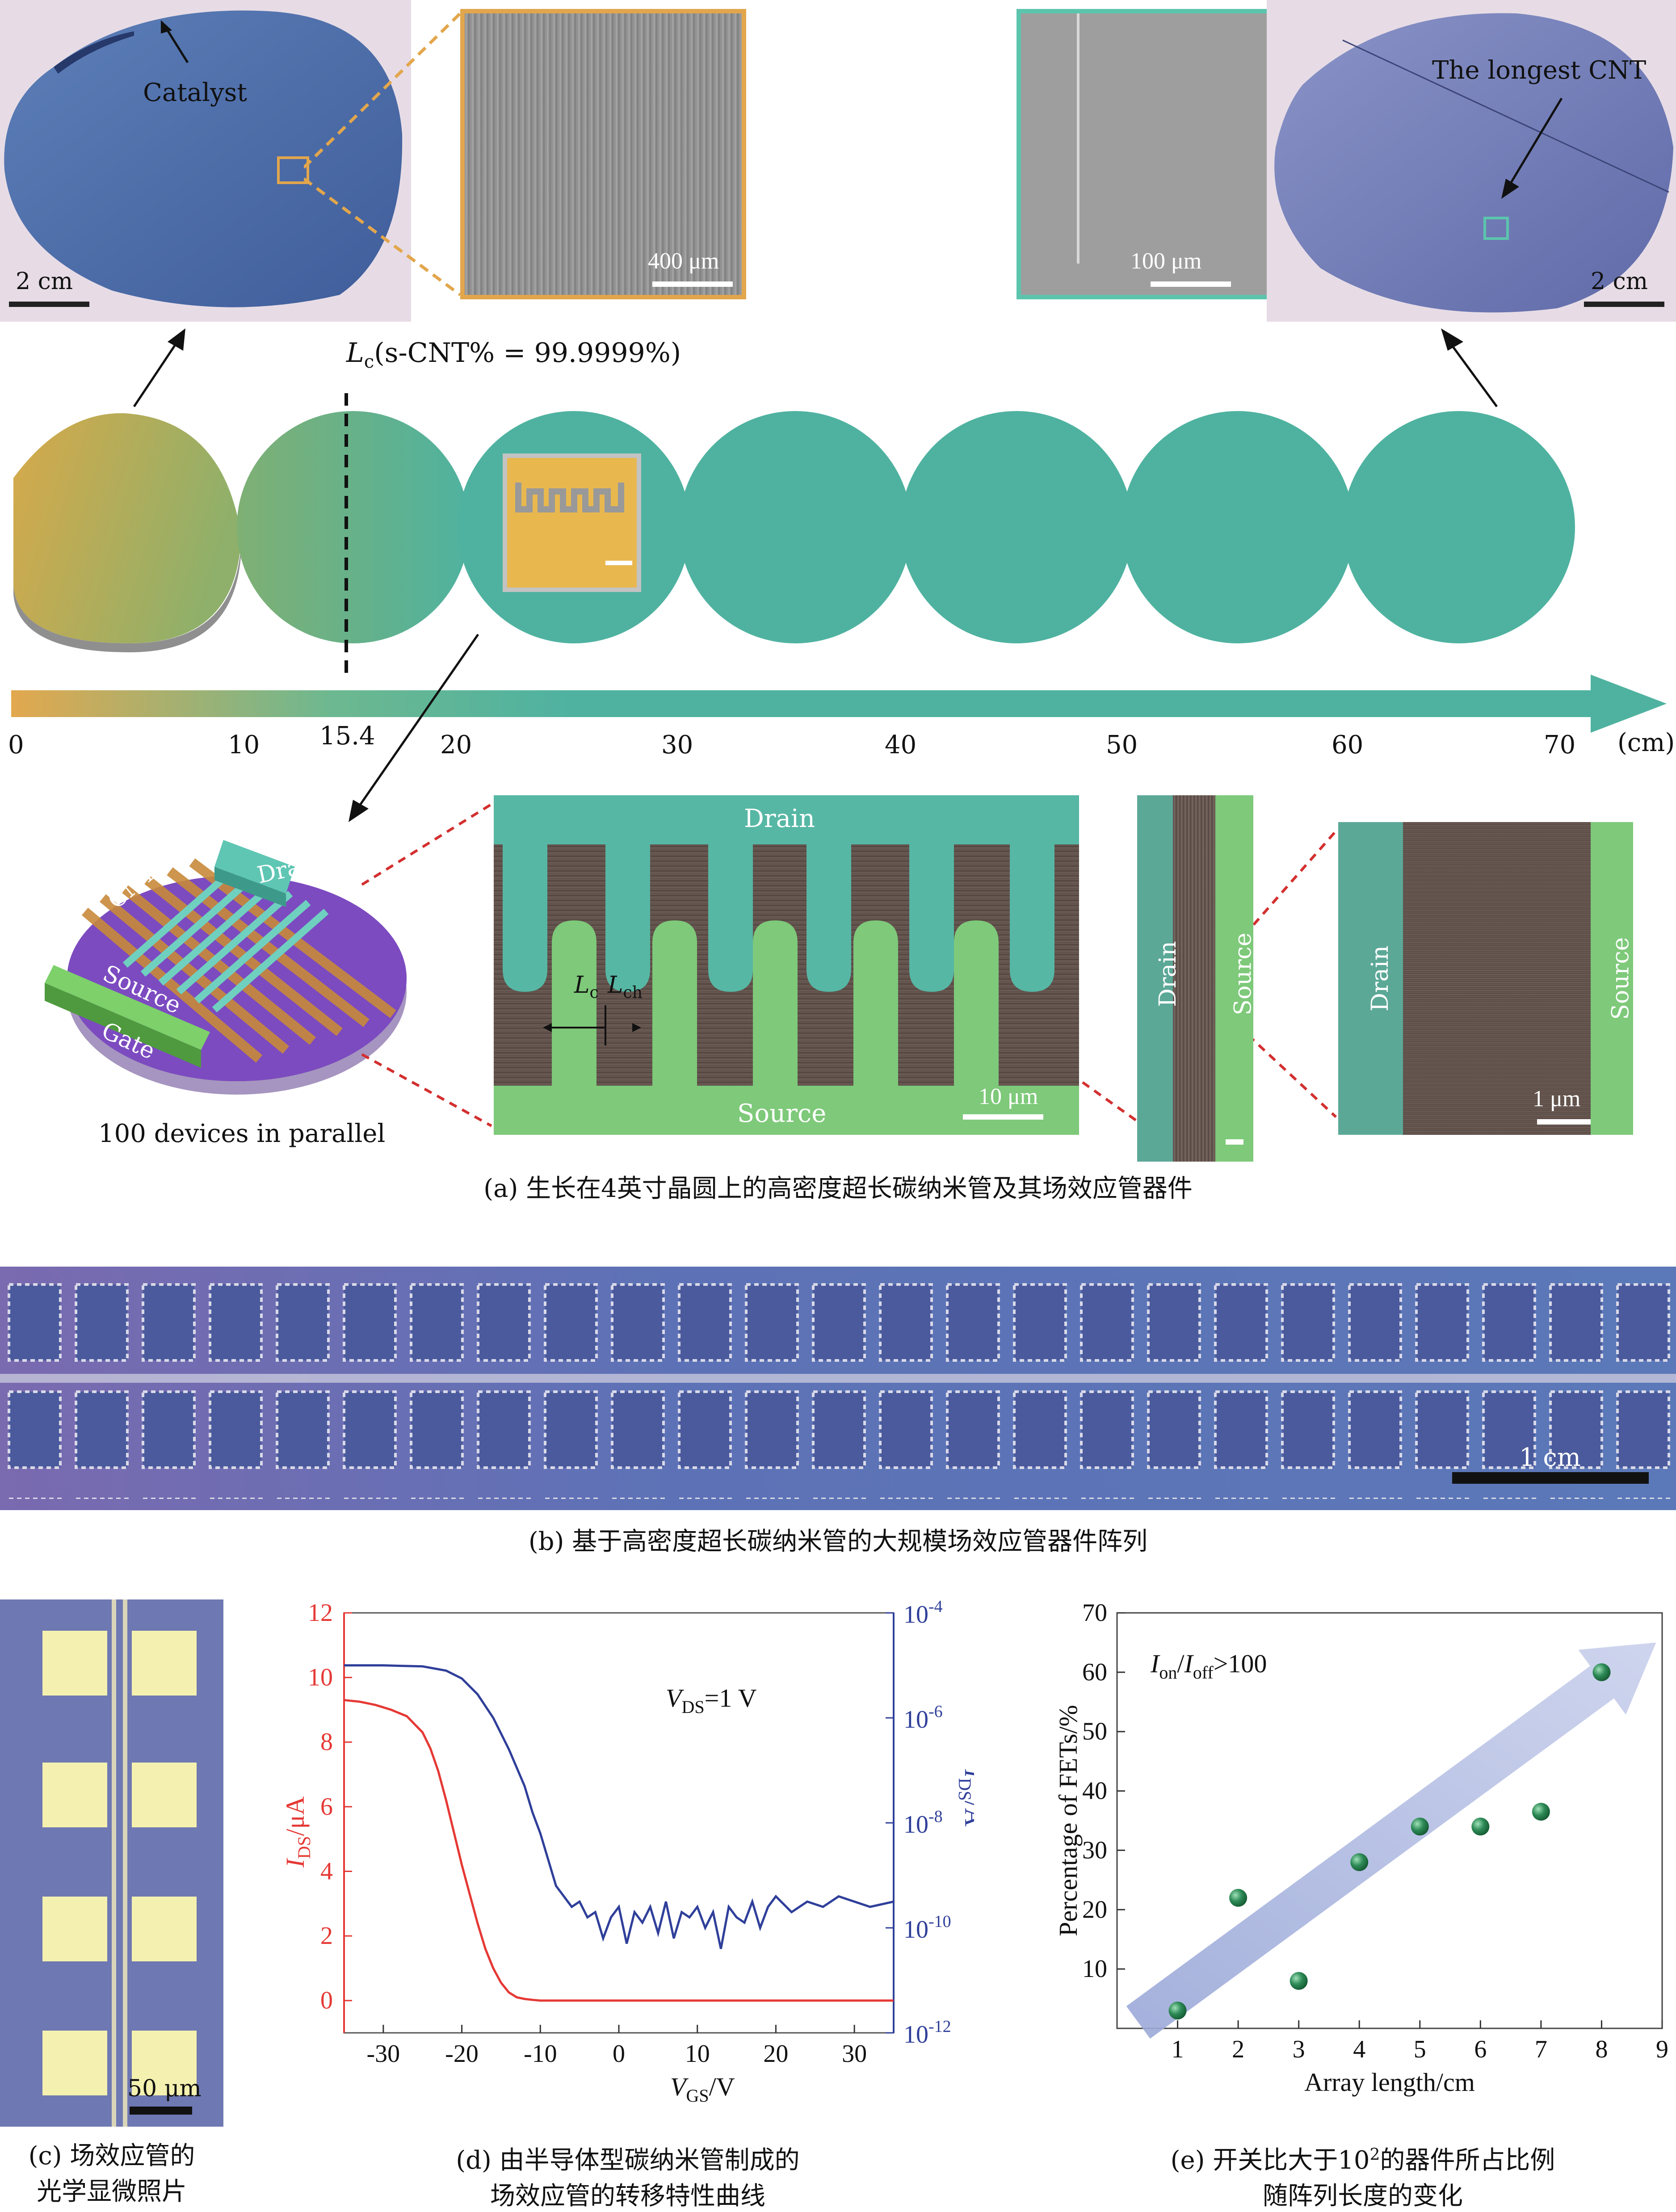 The image size is (1676, 2212). What do you see at coordinates (1166, 261) in the screenshot?
I see `scale-label: 100 μm` at bounding box center [1166, 261].